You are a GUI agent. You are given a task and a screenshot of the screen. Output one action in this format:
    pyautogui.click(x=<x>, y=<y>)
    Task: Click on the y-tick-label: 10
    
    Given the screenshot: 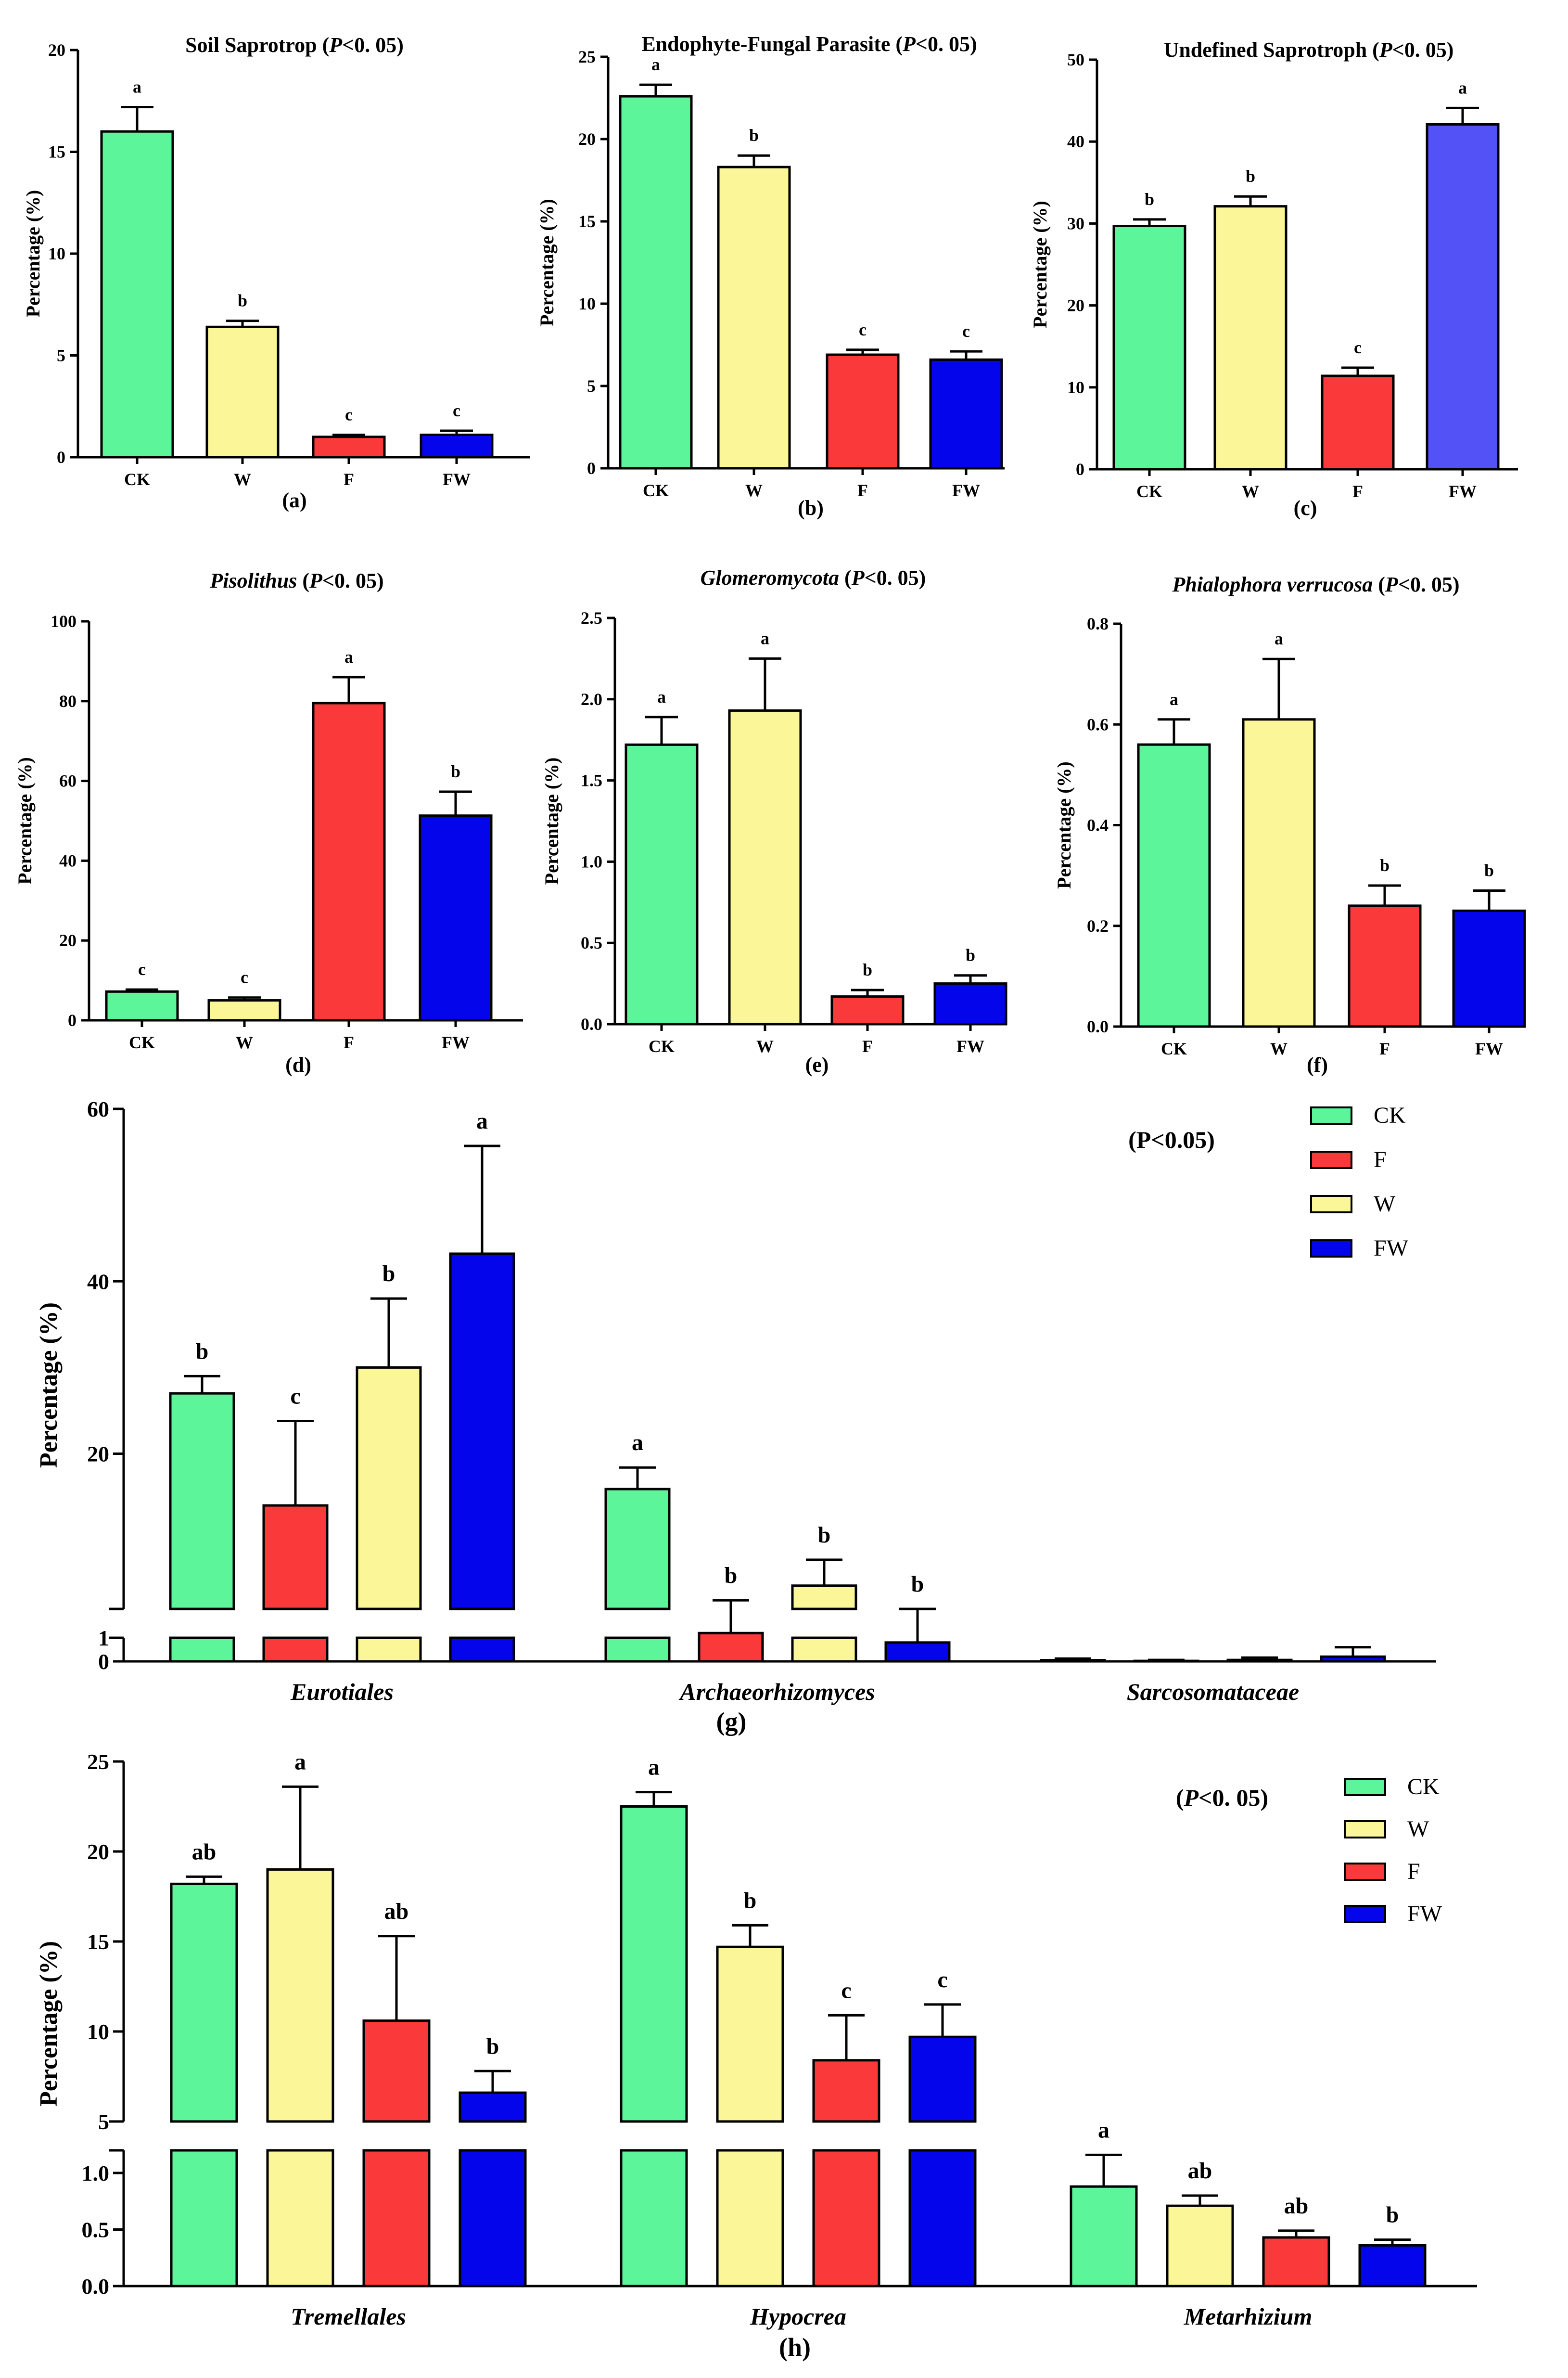 What is the action you would take?
    pyautogui.click(x=1075, y=387)
    